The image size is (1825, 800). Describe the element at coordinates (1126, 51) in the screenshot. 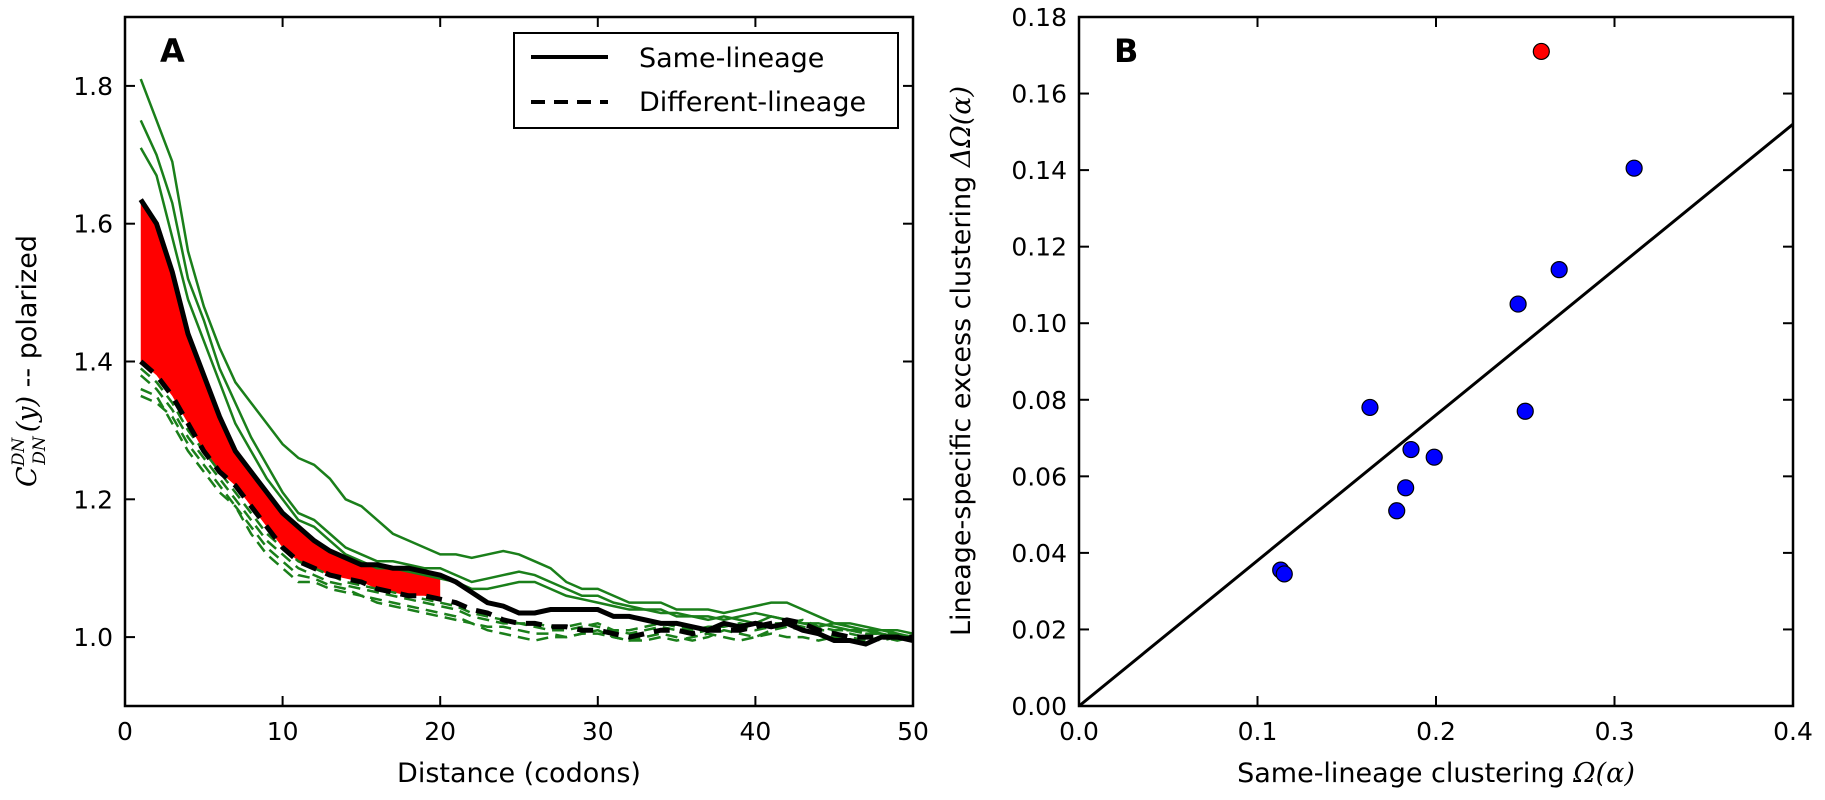

I see `panel-b-letter: B` at that location.